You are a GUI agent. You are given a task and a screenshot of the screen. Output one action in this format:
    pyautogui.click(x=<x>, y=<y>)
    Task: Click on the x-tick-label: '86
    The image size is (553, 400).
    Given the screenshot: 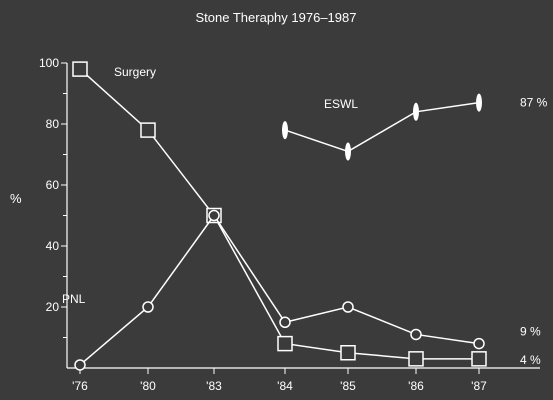 What is the action you would take?
    pyautogui.click(x=416, y=386)
    